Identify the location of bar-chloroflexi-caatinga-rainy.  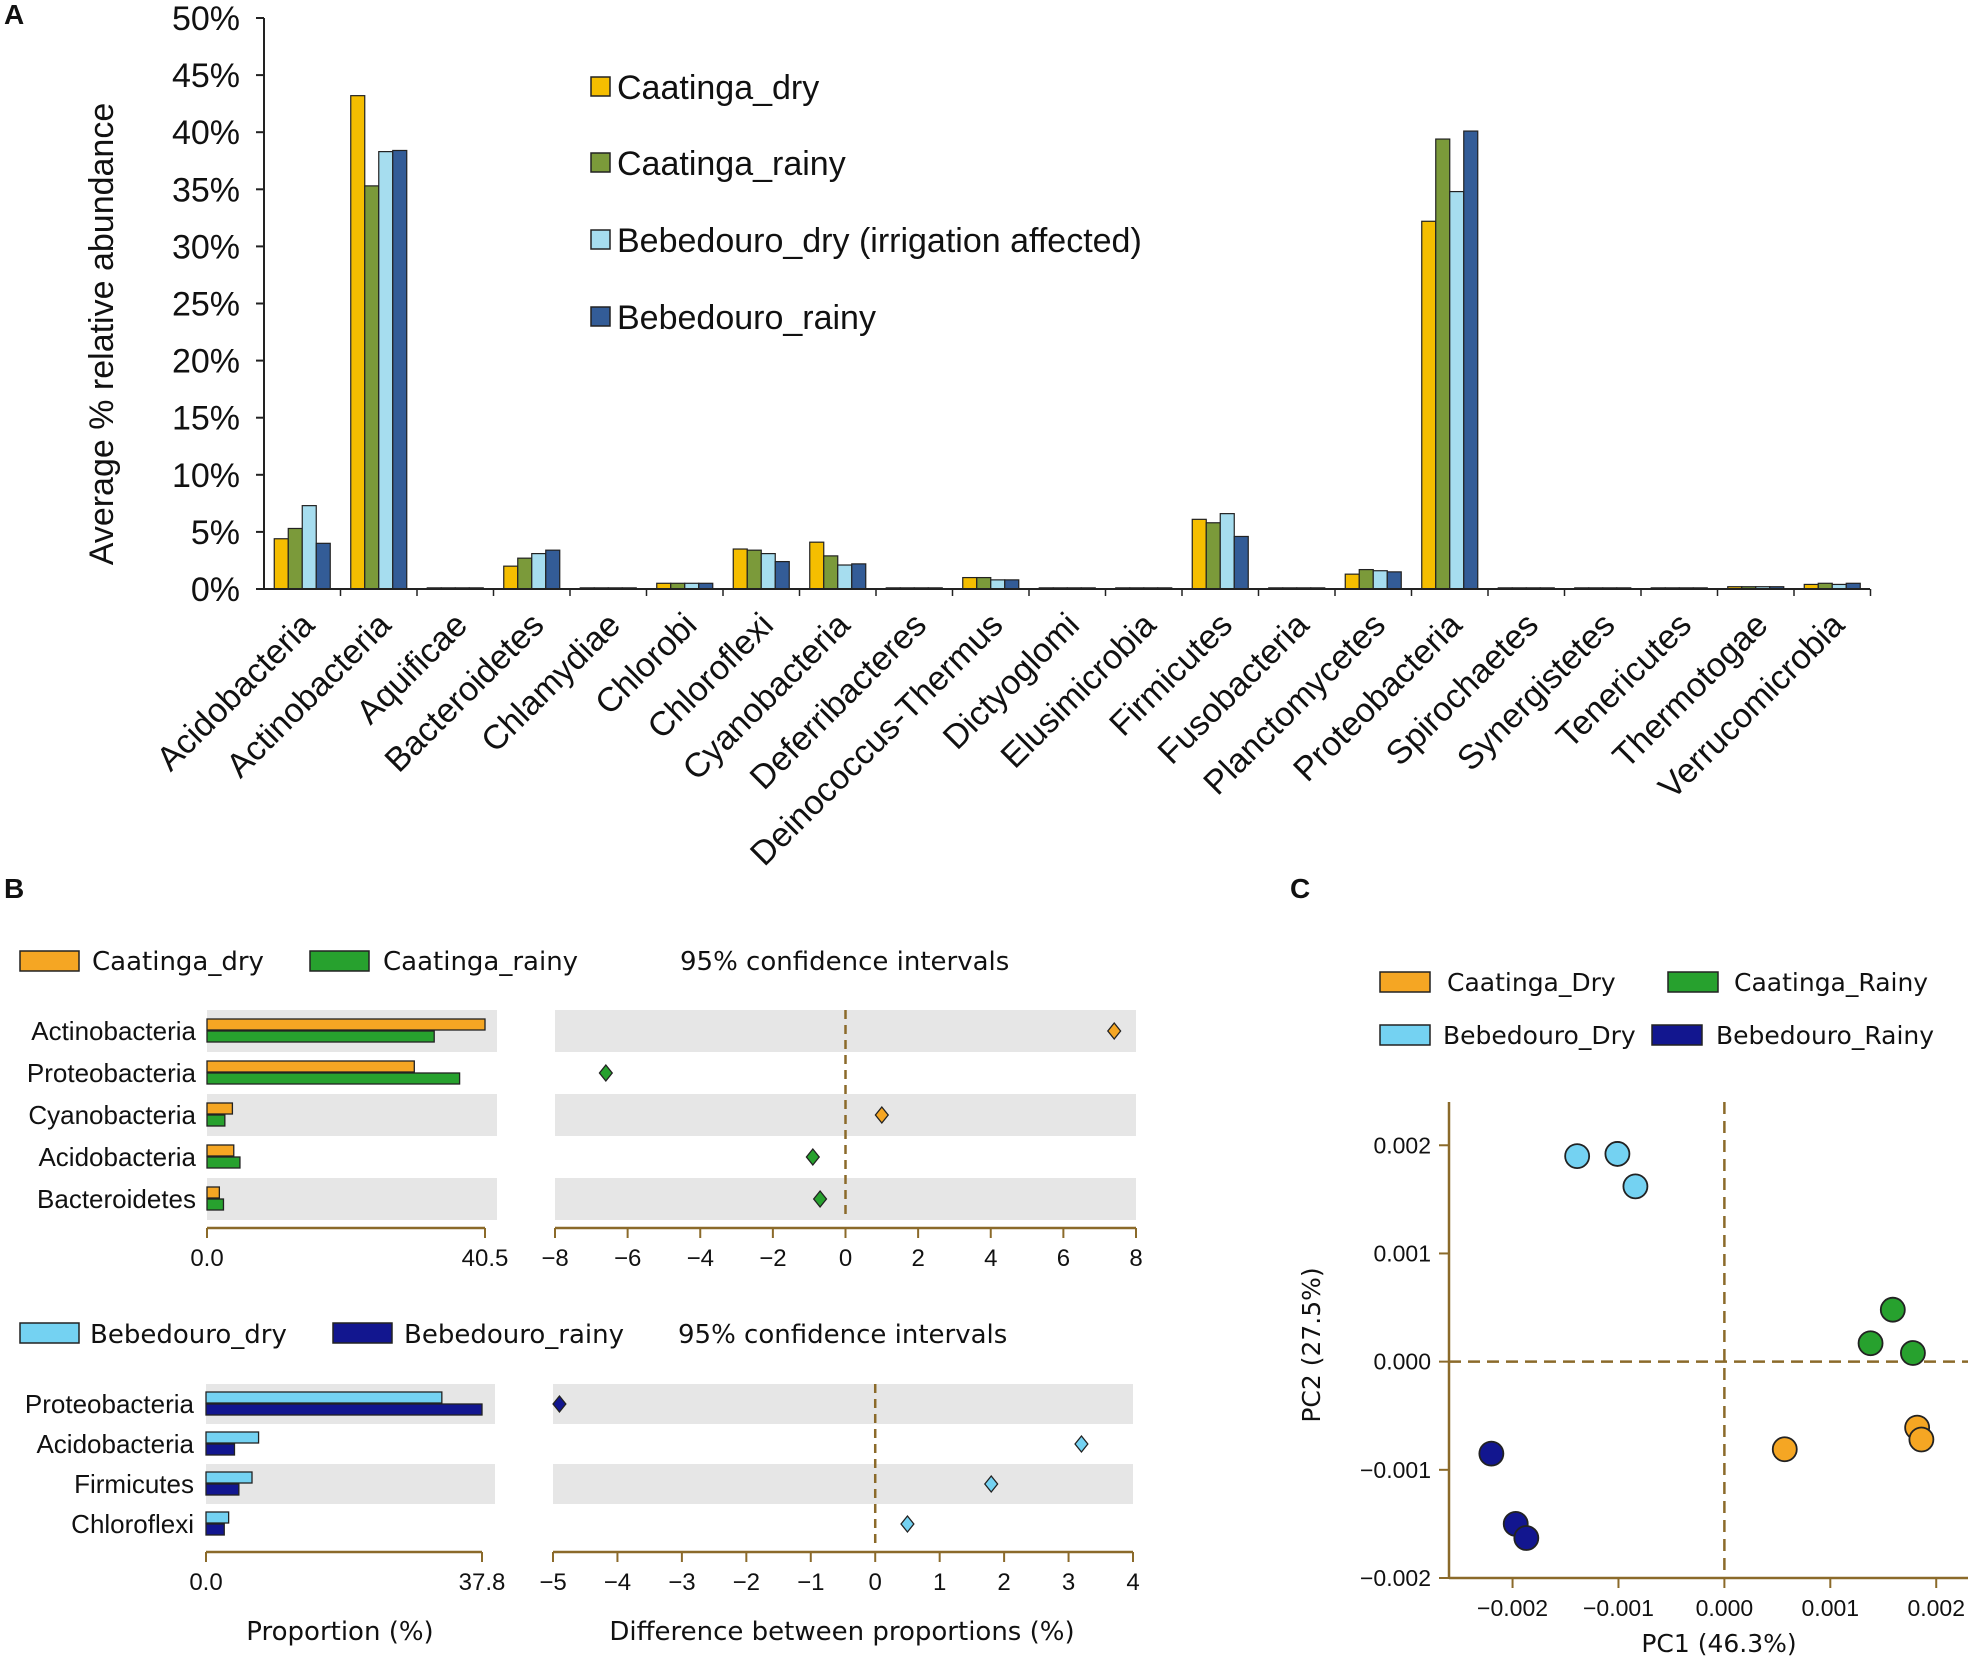
(754, 569).